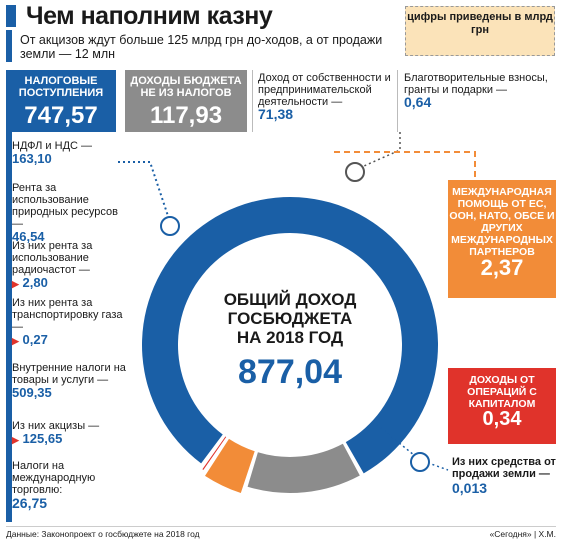 The image size is (562, 544). Describe the element at coordinates (502, 267) in the screenshot. I see `intl-aid-value: 2,37` at that location.